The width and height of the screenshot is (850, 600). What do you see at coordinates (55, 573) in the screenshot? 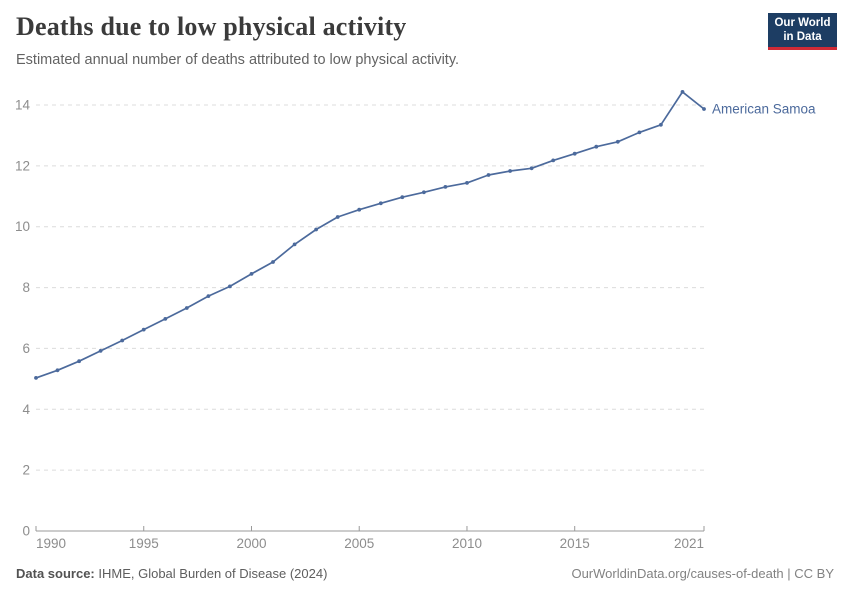
I see `data-source-label: Data source:` at bounding box center [55, 573].